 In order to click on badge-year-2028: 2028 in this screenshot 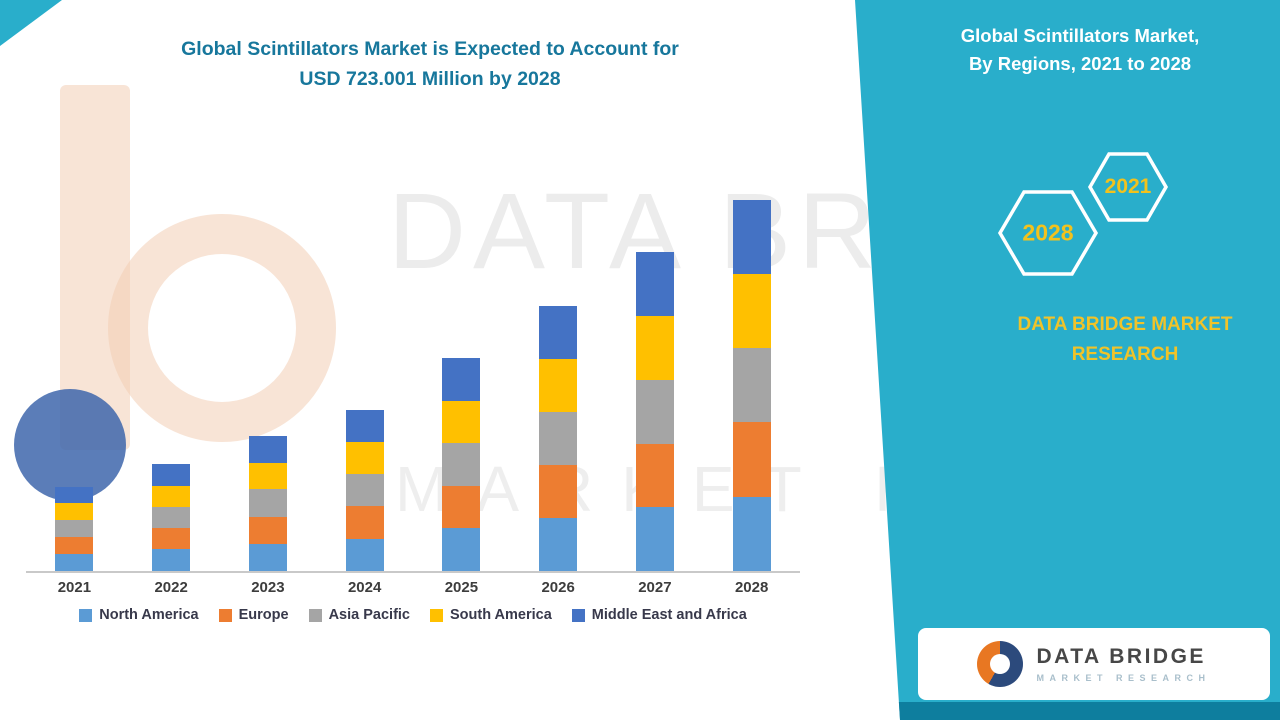, I will do `click(1048, 232)`.